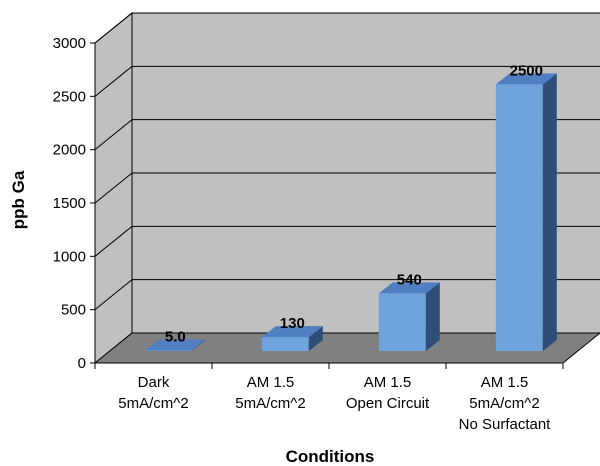 This screenshot has height=466, width=600. What do you see at coordinates (270, 393) in the screenshot?
I see `x-category-label: AM 1.5 5mA/cm^2` at bounding box center [270, 393].